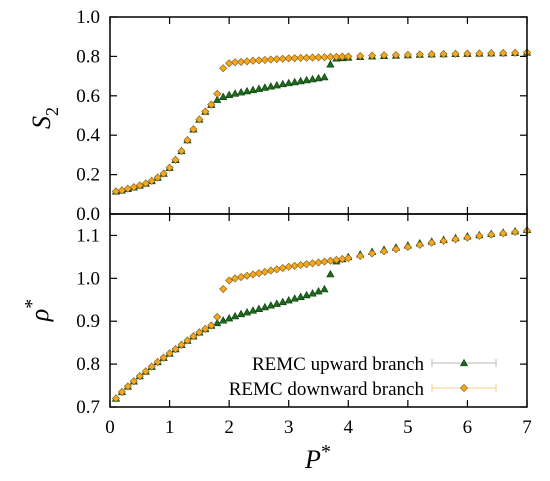 This screenshot has width=550, height=481. What do you see at coordinates (363, 377) in the screenshot?
I see `legend: REMC upward branch REMC downward branch` at bounding box center [363, 377].